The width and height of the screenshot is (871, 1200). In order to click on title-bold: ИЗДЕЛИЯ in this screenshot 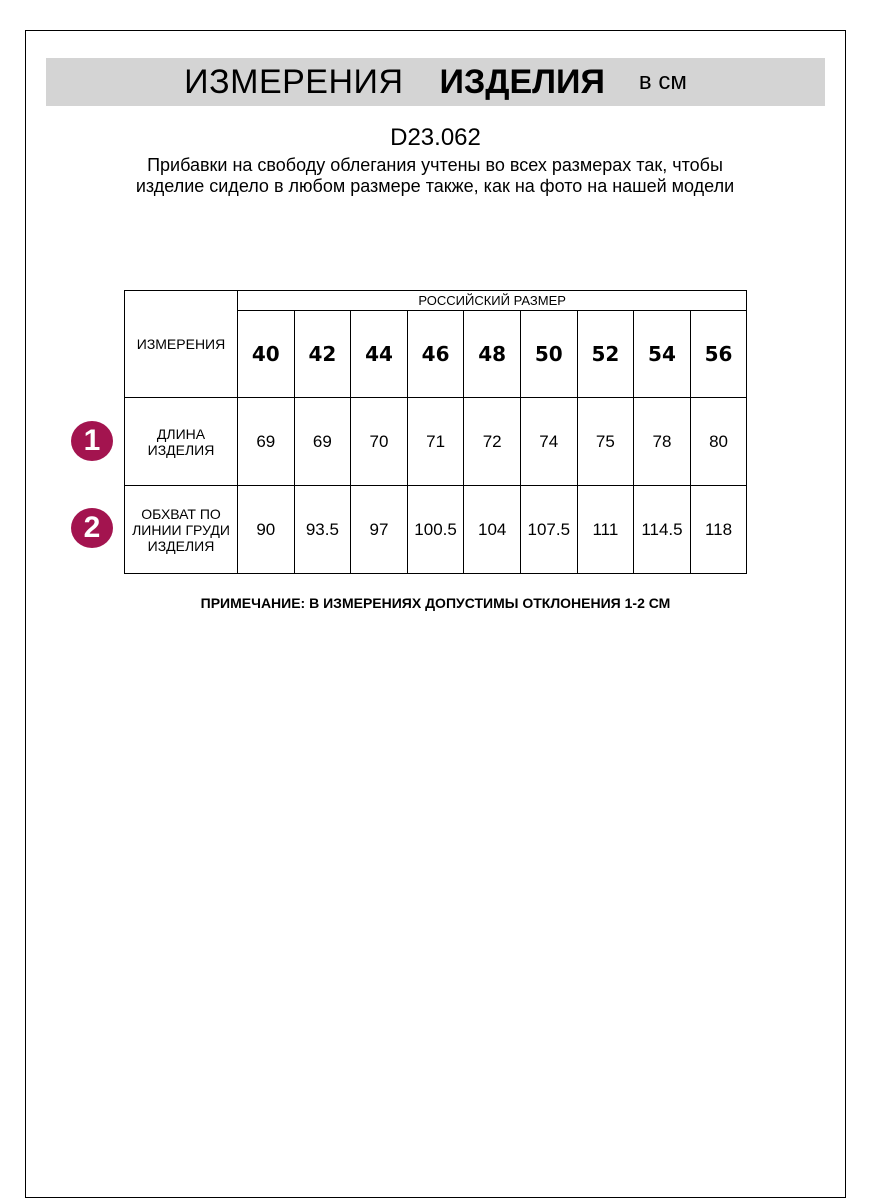, I will do `click(522, 81)`.